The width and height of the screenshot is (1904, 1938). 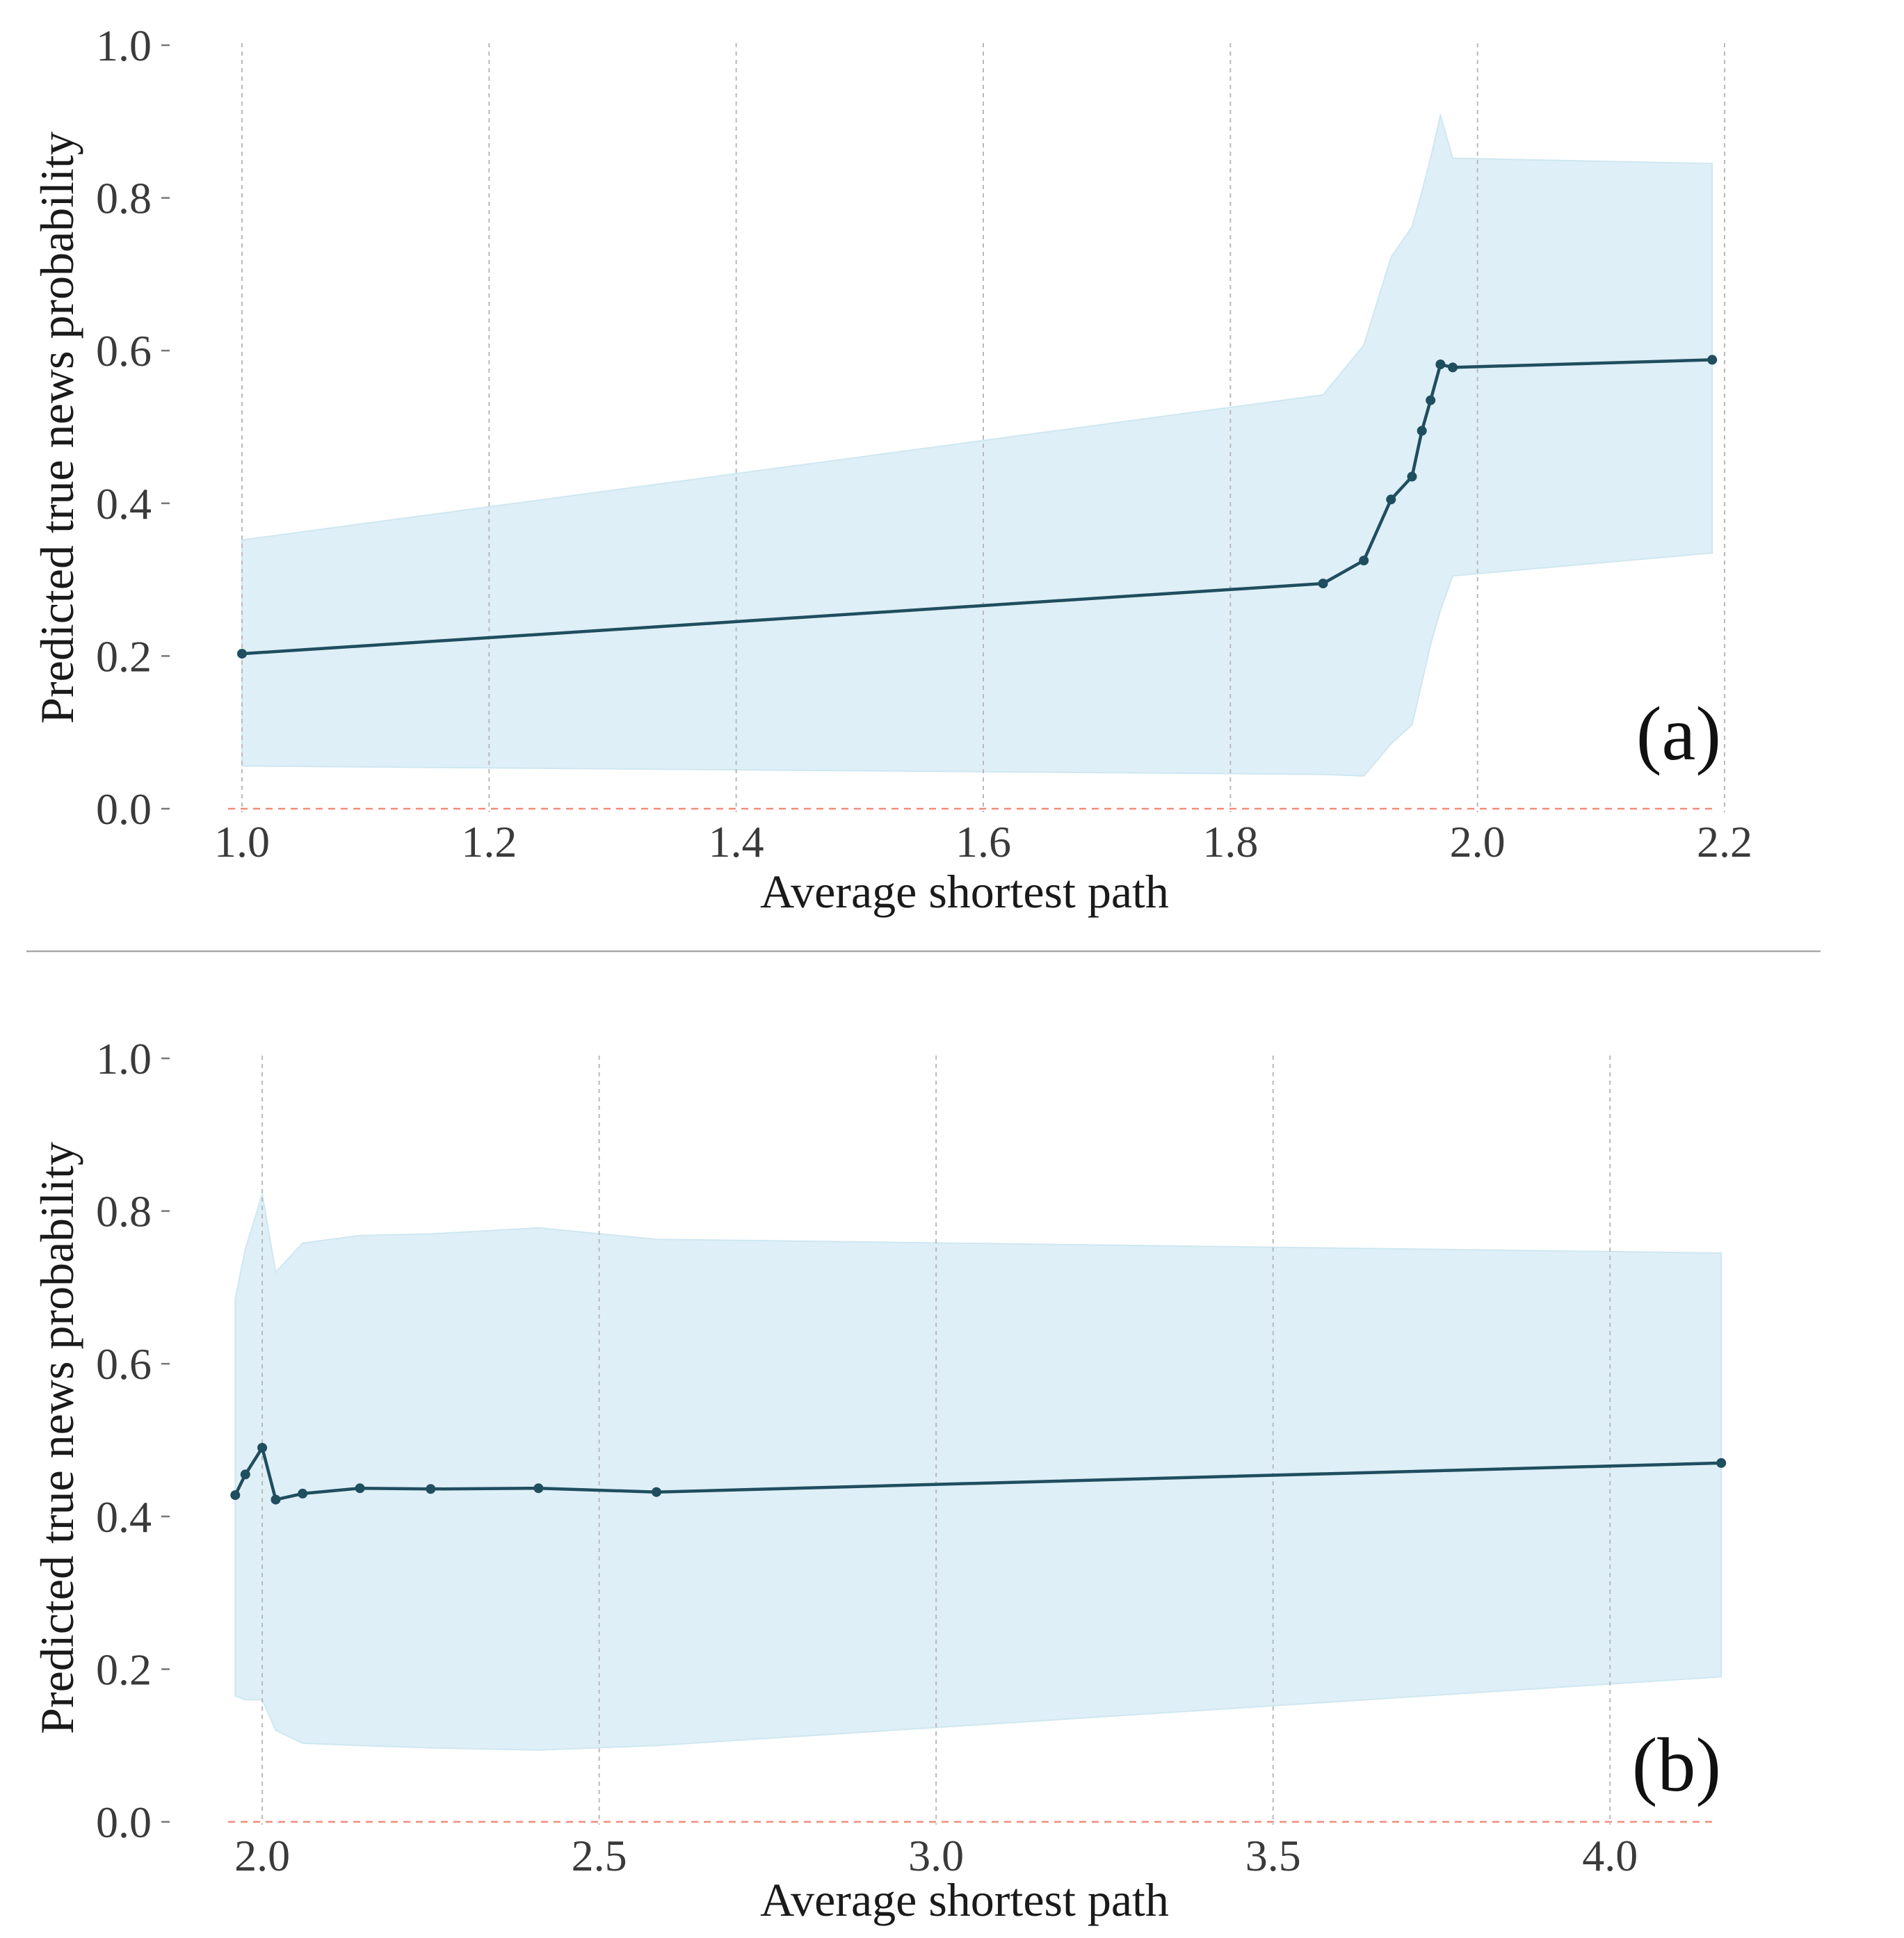 I want to click on x-tick-label-b-3: 3.5, so click(x=1273, y=1855).